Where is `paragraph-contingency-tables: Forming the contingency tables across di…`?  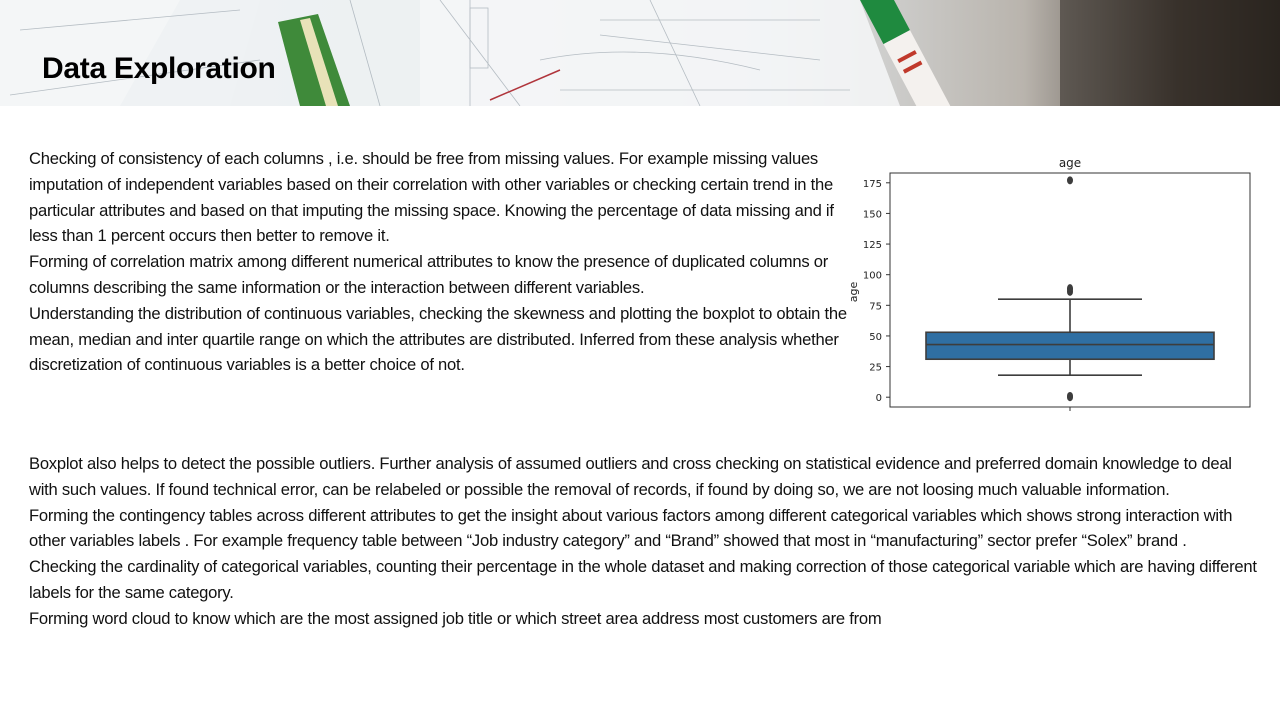
paragraph-contingency-tables: Forming the contingency tables across di… is located at coordinates (631, 528).